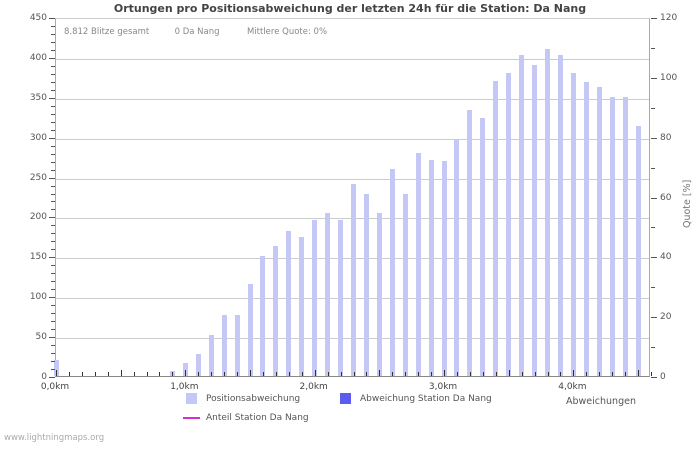 This screenshot has height=450, width=700. Describe the element at coordinates (38, 297) in the screenshot. I see `y-axis-left-tick-label: 100` at that location.